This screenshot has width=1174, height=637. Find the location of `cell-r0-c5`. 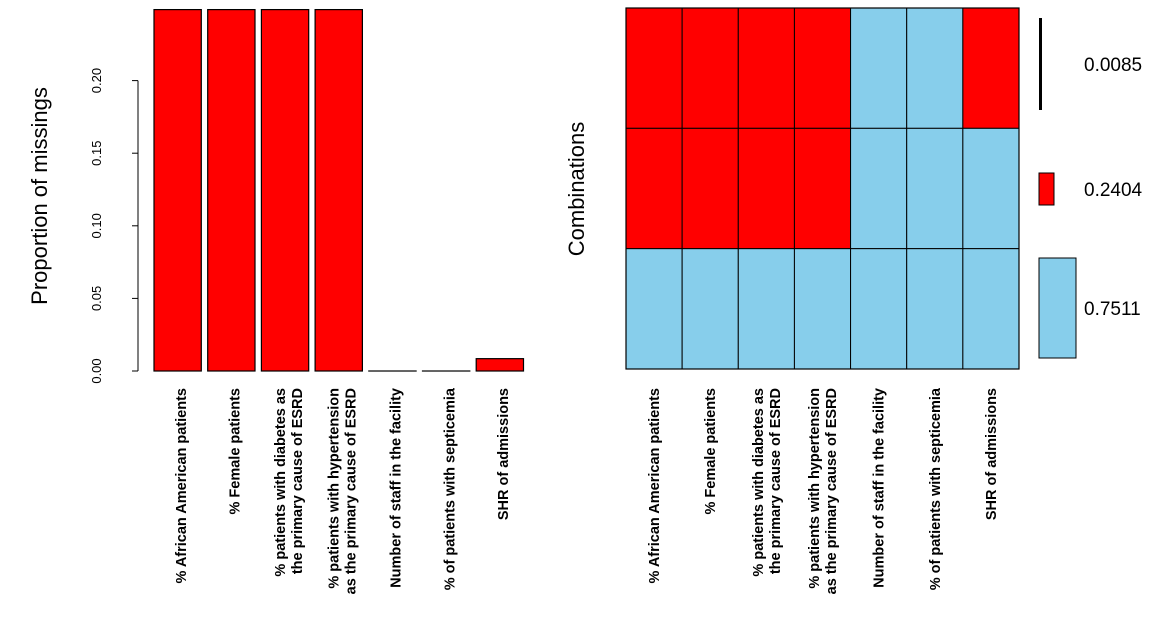

cell-r0-c5 is located at coordinates (935, 68).